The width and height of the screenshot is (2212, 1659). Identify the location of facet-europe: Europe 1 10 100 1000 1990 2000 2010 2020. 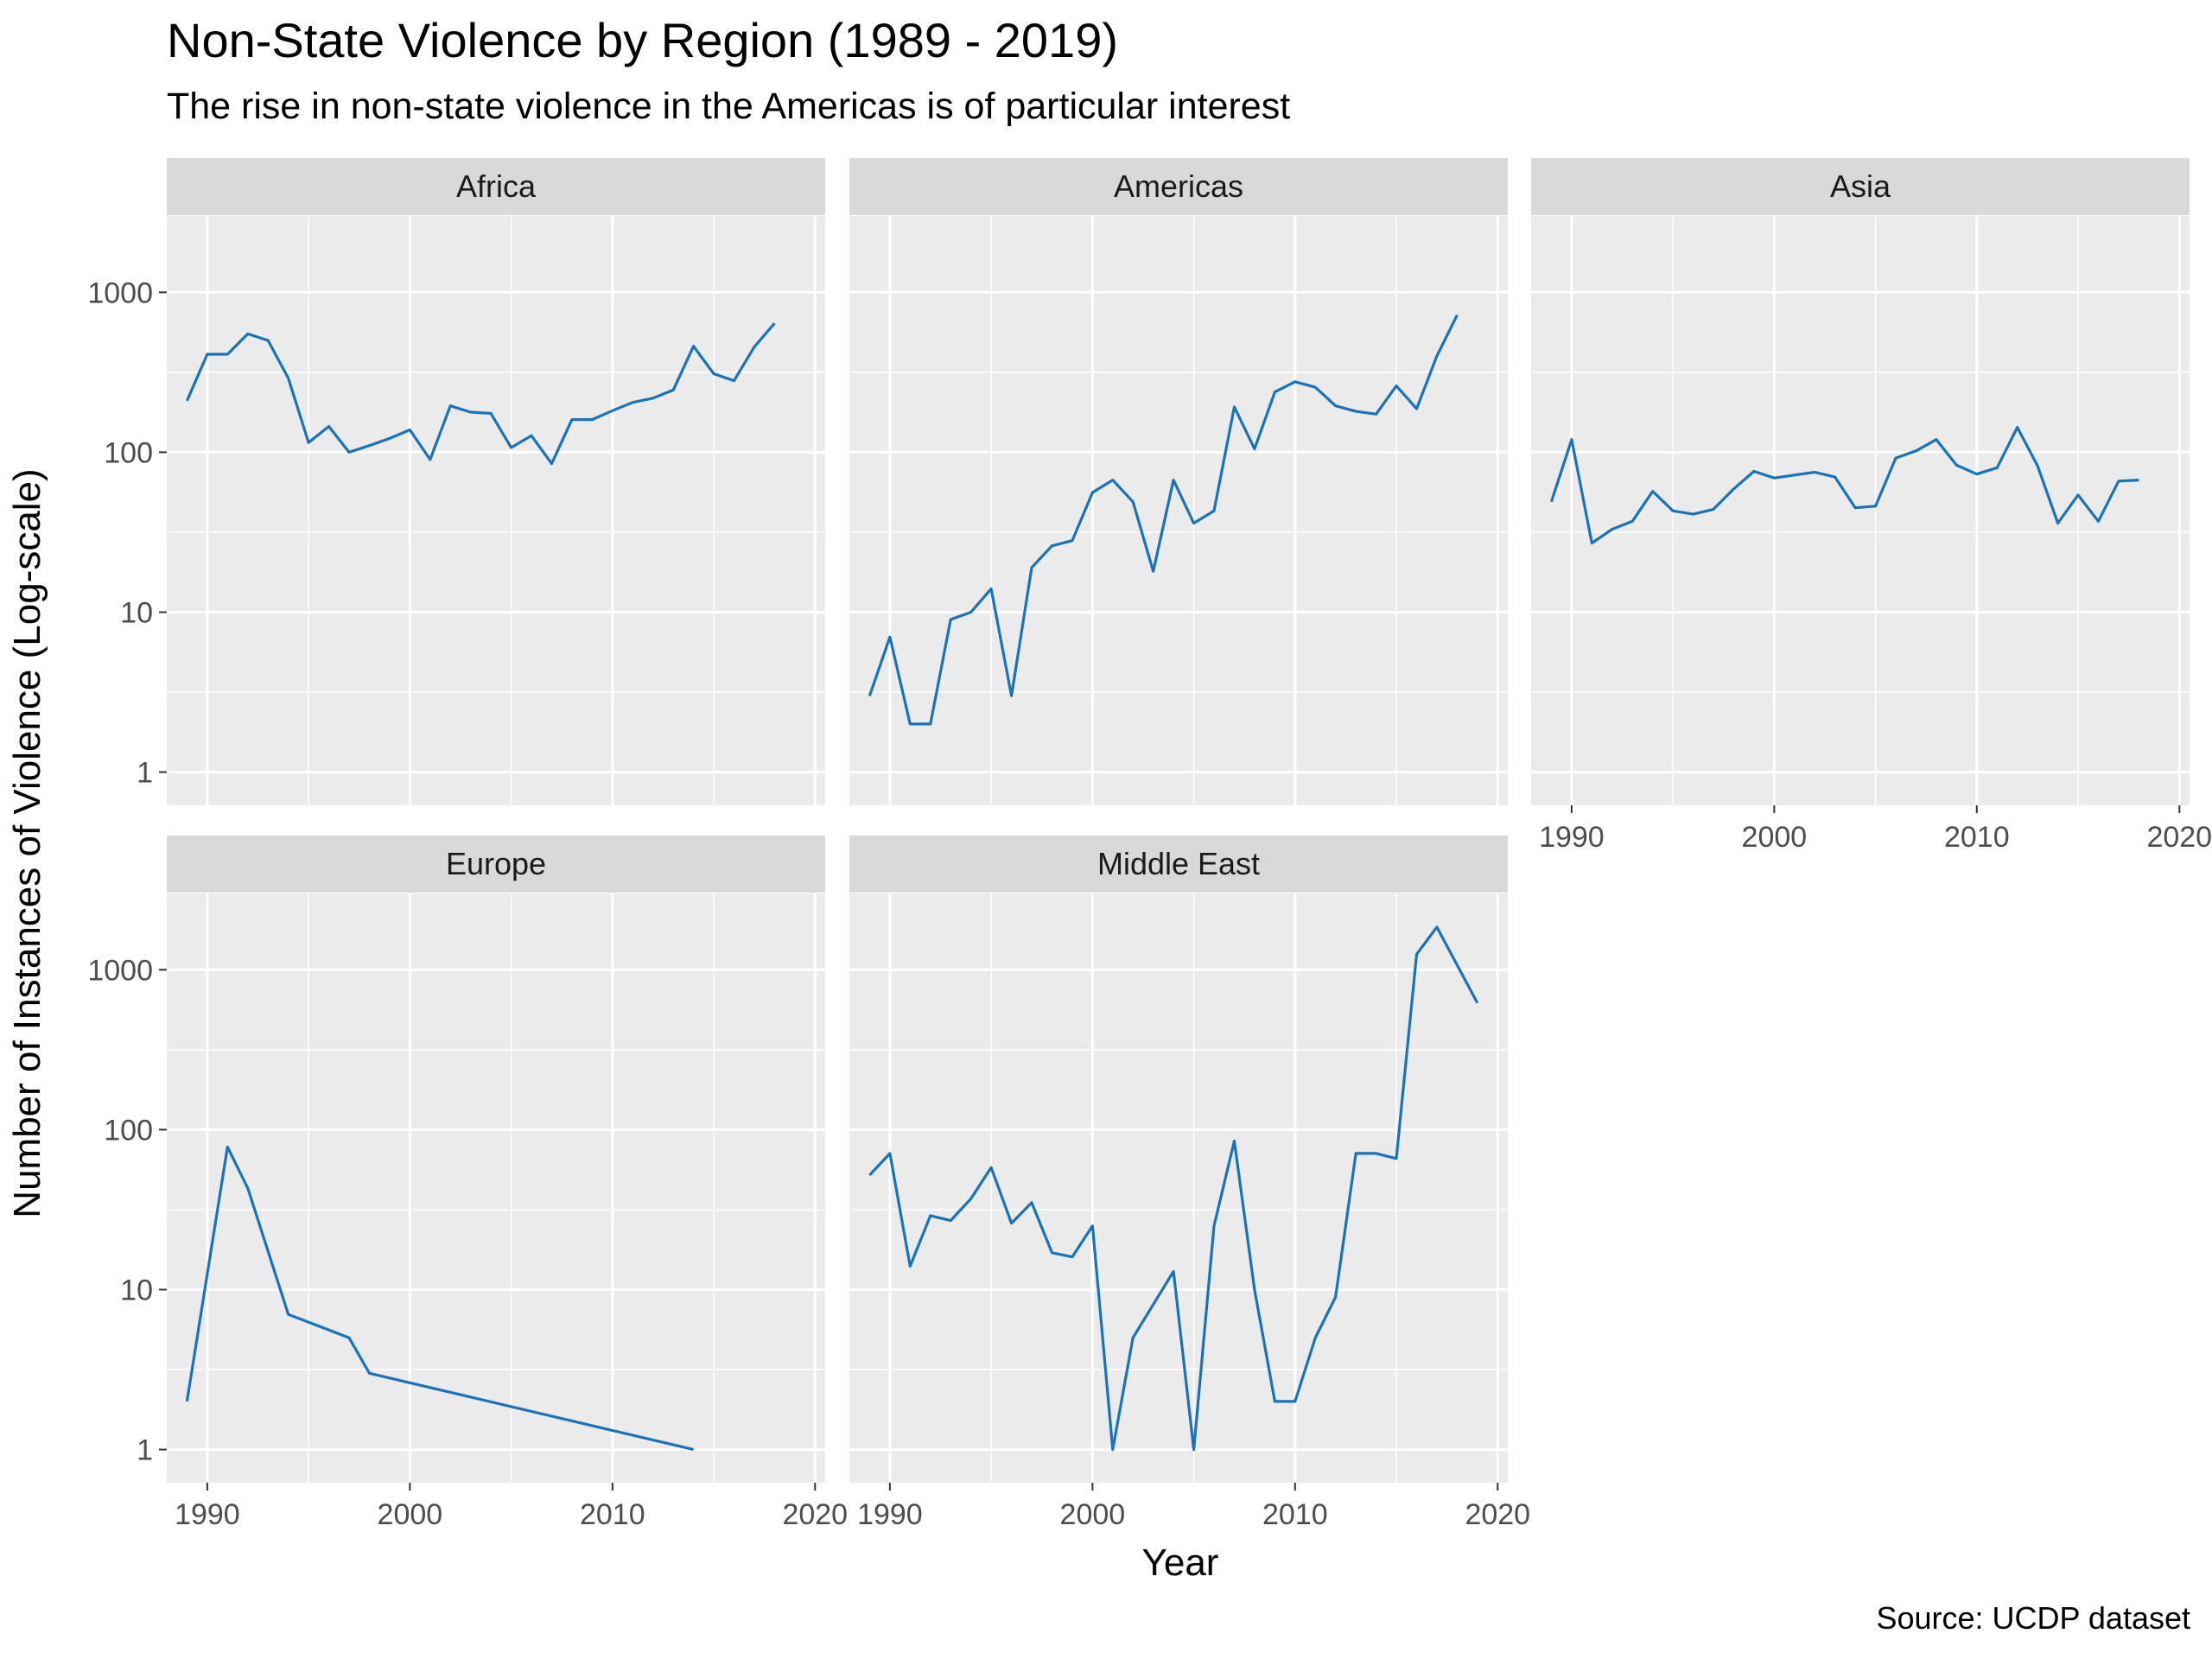
(467, 1183).